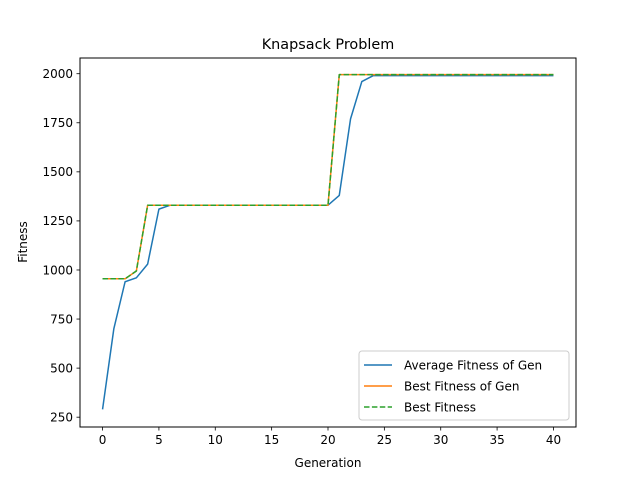  I want to click on x-tick-label: 35, so click(496, 440).